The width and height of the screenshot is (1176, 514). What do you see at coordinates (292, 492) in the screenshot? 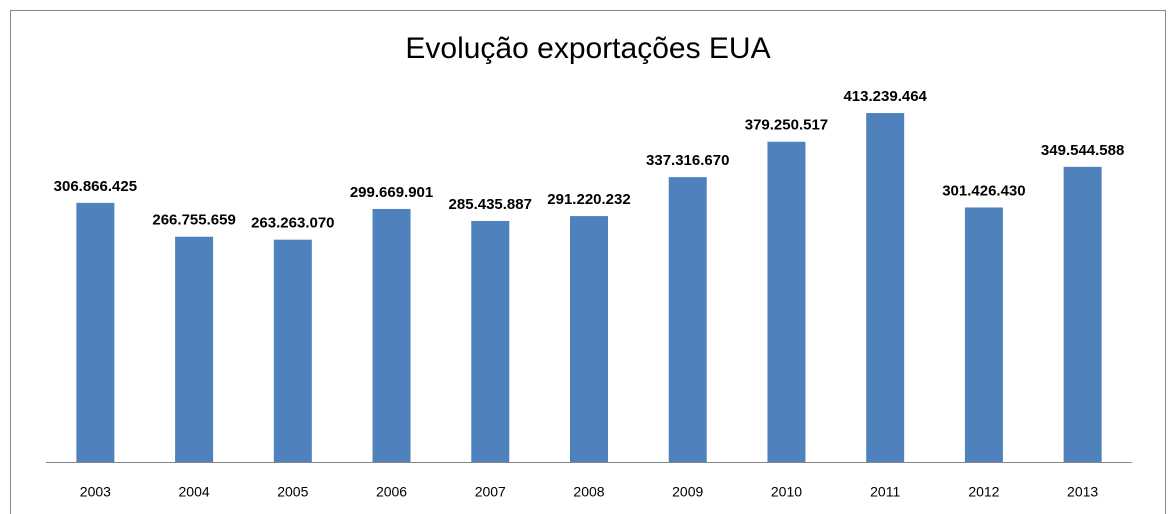
I see `x-tick-label: 2005` at bounding box center [292, 492].